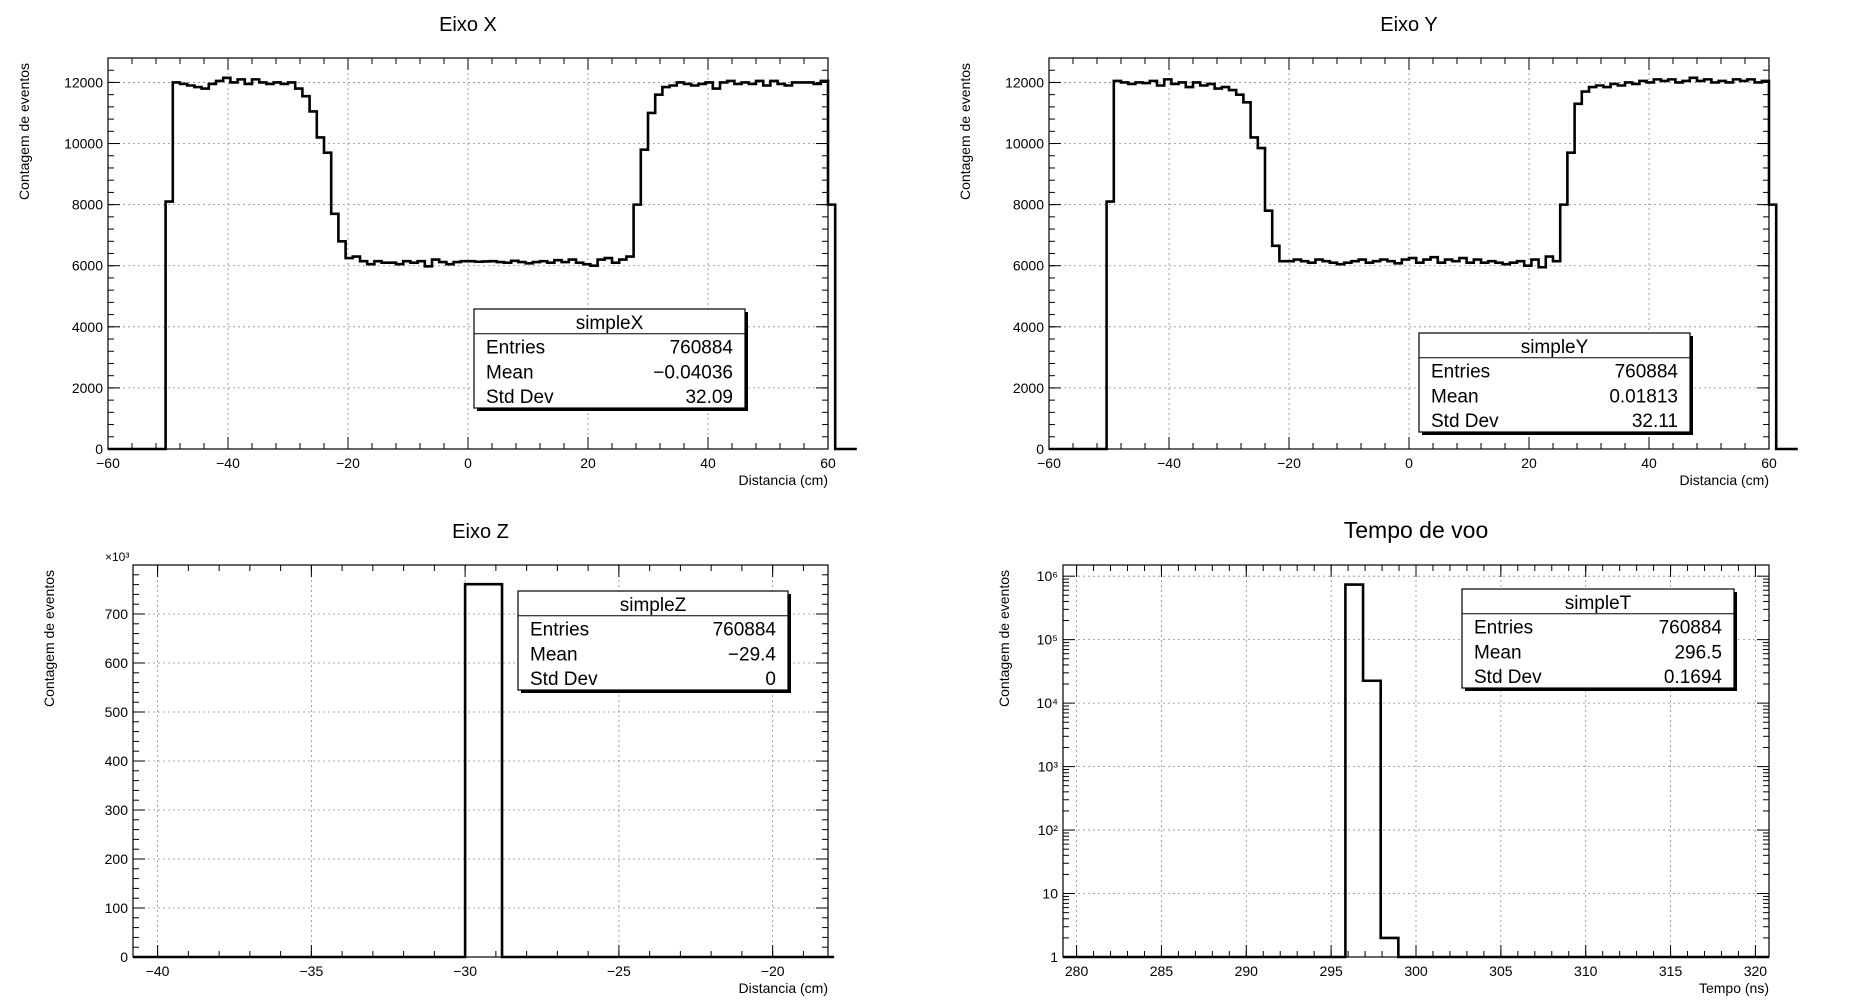  Describe the element at coordinates (1501, 971) in the screenshot. I see `x-tick-label: 305` at that location.